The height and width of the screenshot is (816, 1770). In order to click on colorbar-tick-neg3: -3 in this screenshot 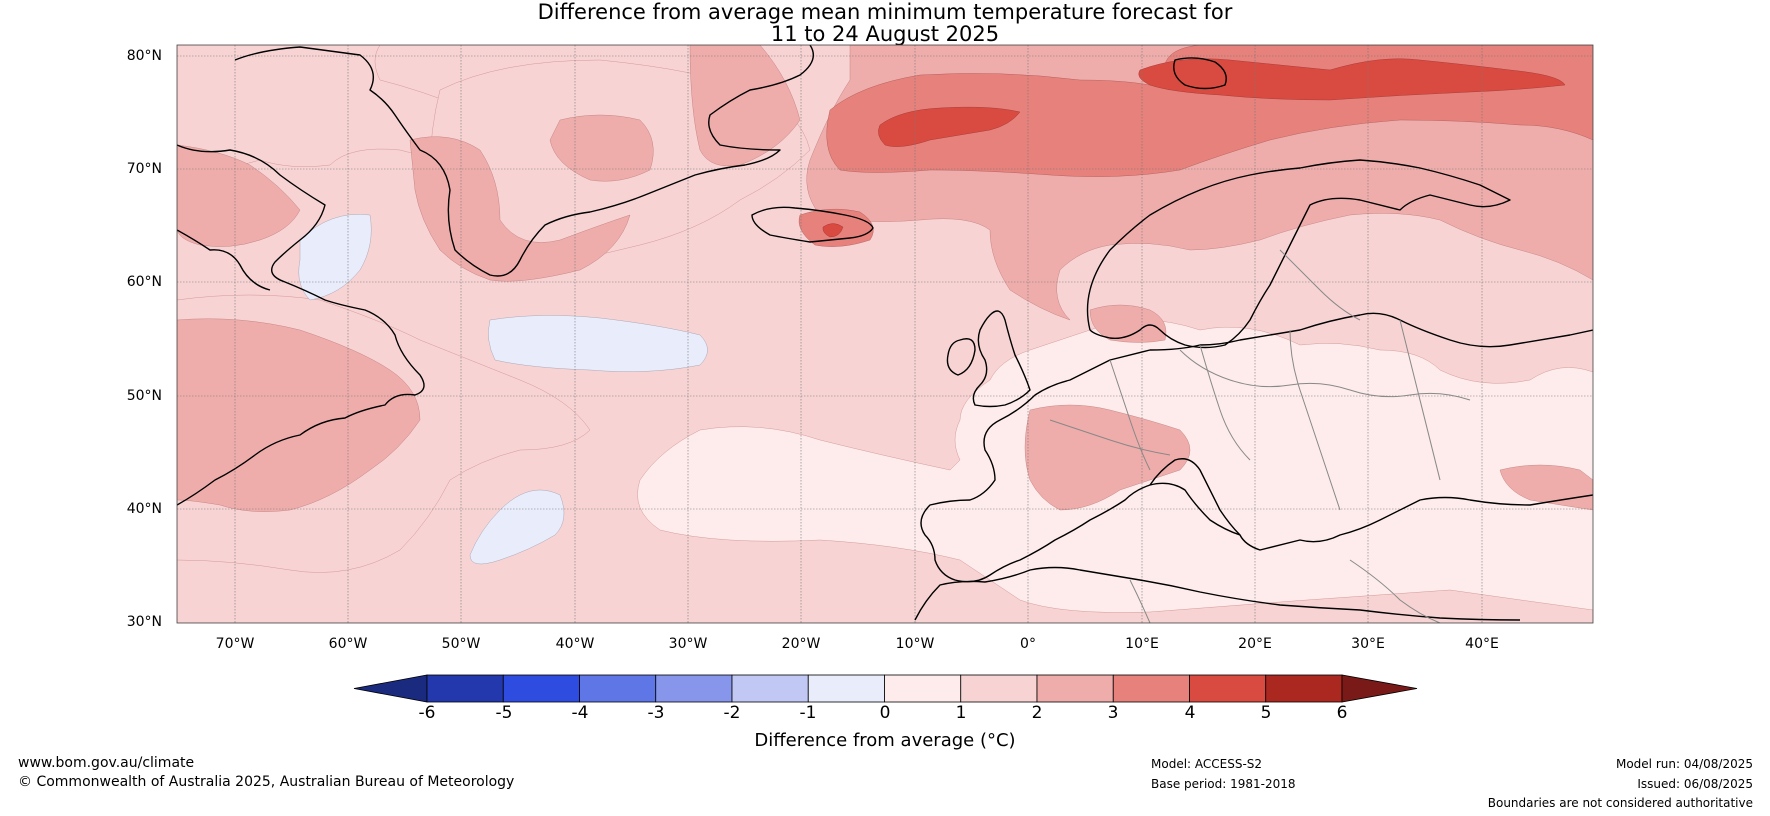, I will do `click(656, 713)`.